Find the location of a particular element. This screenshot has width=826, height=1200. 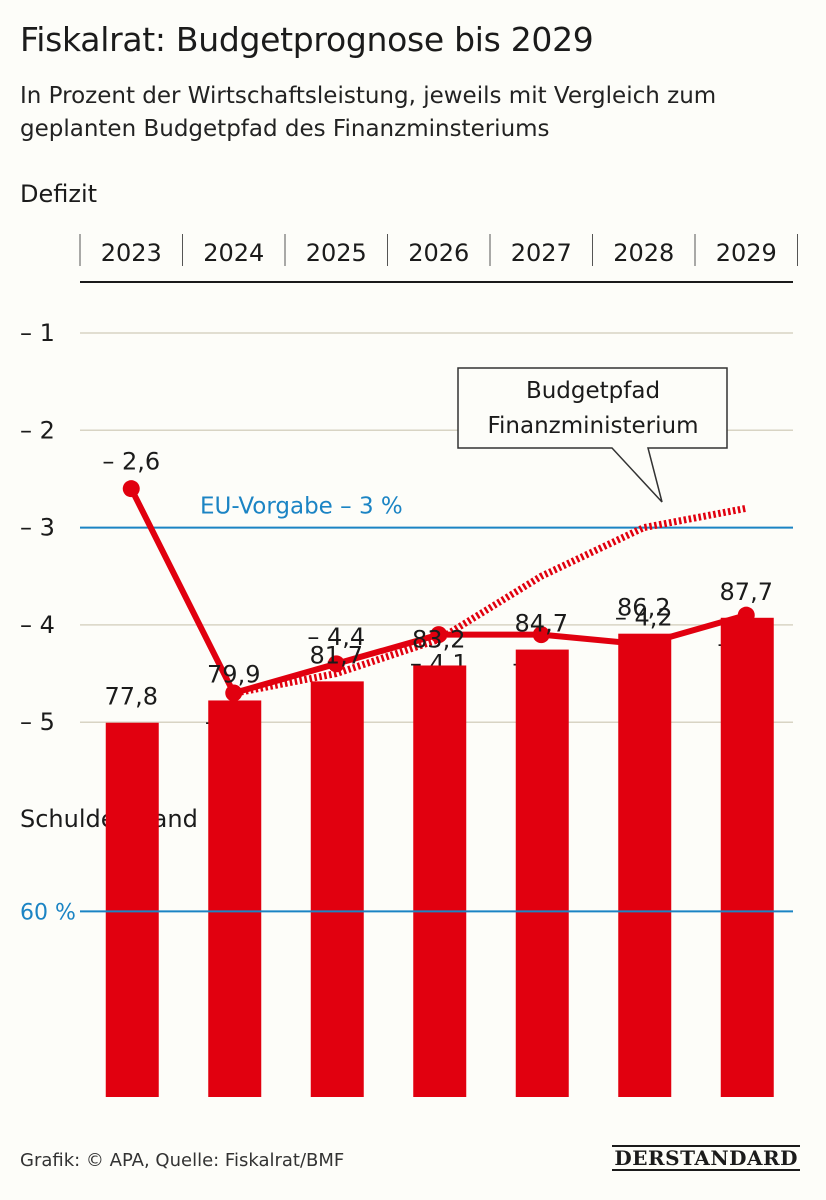

deficit-section-title: Defizit is located at coordinates (59, 194).